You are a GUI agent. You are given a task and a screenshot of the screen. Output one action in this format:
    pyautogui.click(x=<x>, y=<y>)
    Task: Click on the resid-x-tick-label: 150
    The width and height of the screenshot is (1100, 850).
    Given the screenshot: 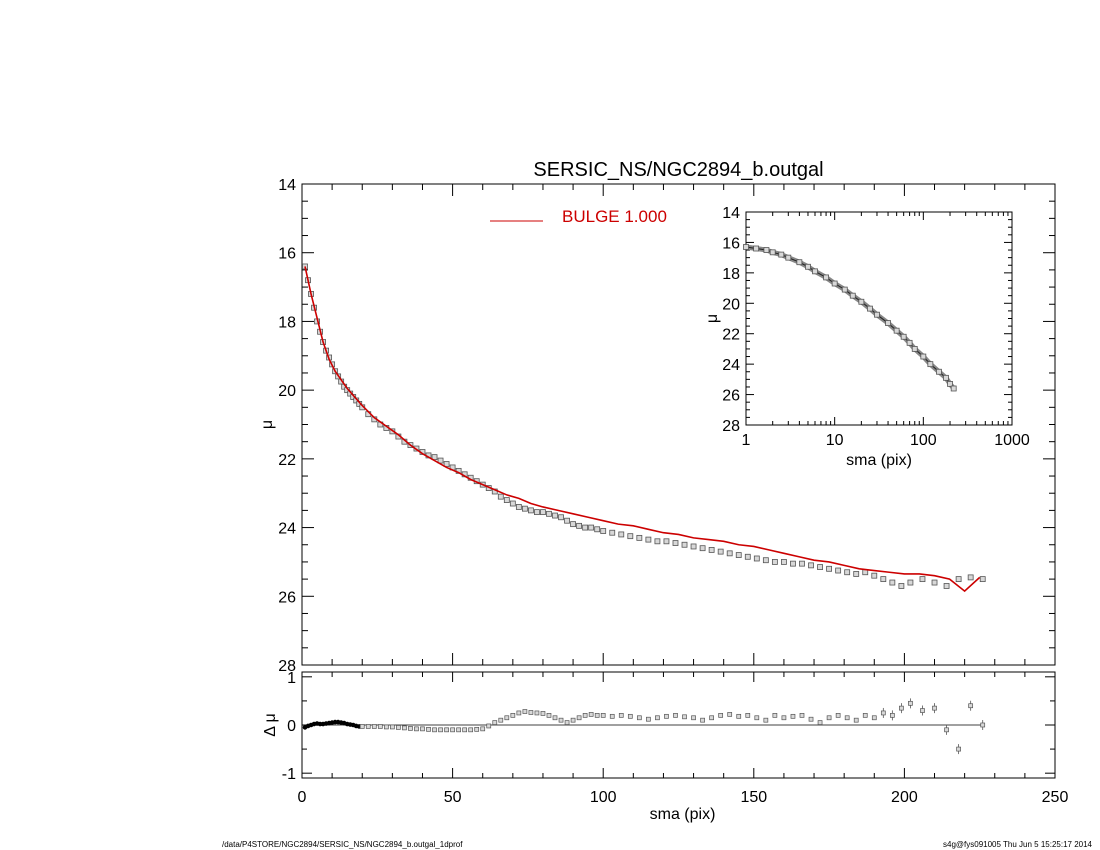 What is the action you would take?
    pyautogui.click(x=753, y=797)
    